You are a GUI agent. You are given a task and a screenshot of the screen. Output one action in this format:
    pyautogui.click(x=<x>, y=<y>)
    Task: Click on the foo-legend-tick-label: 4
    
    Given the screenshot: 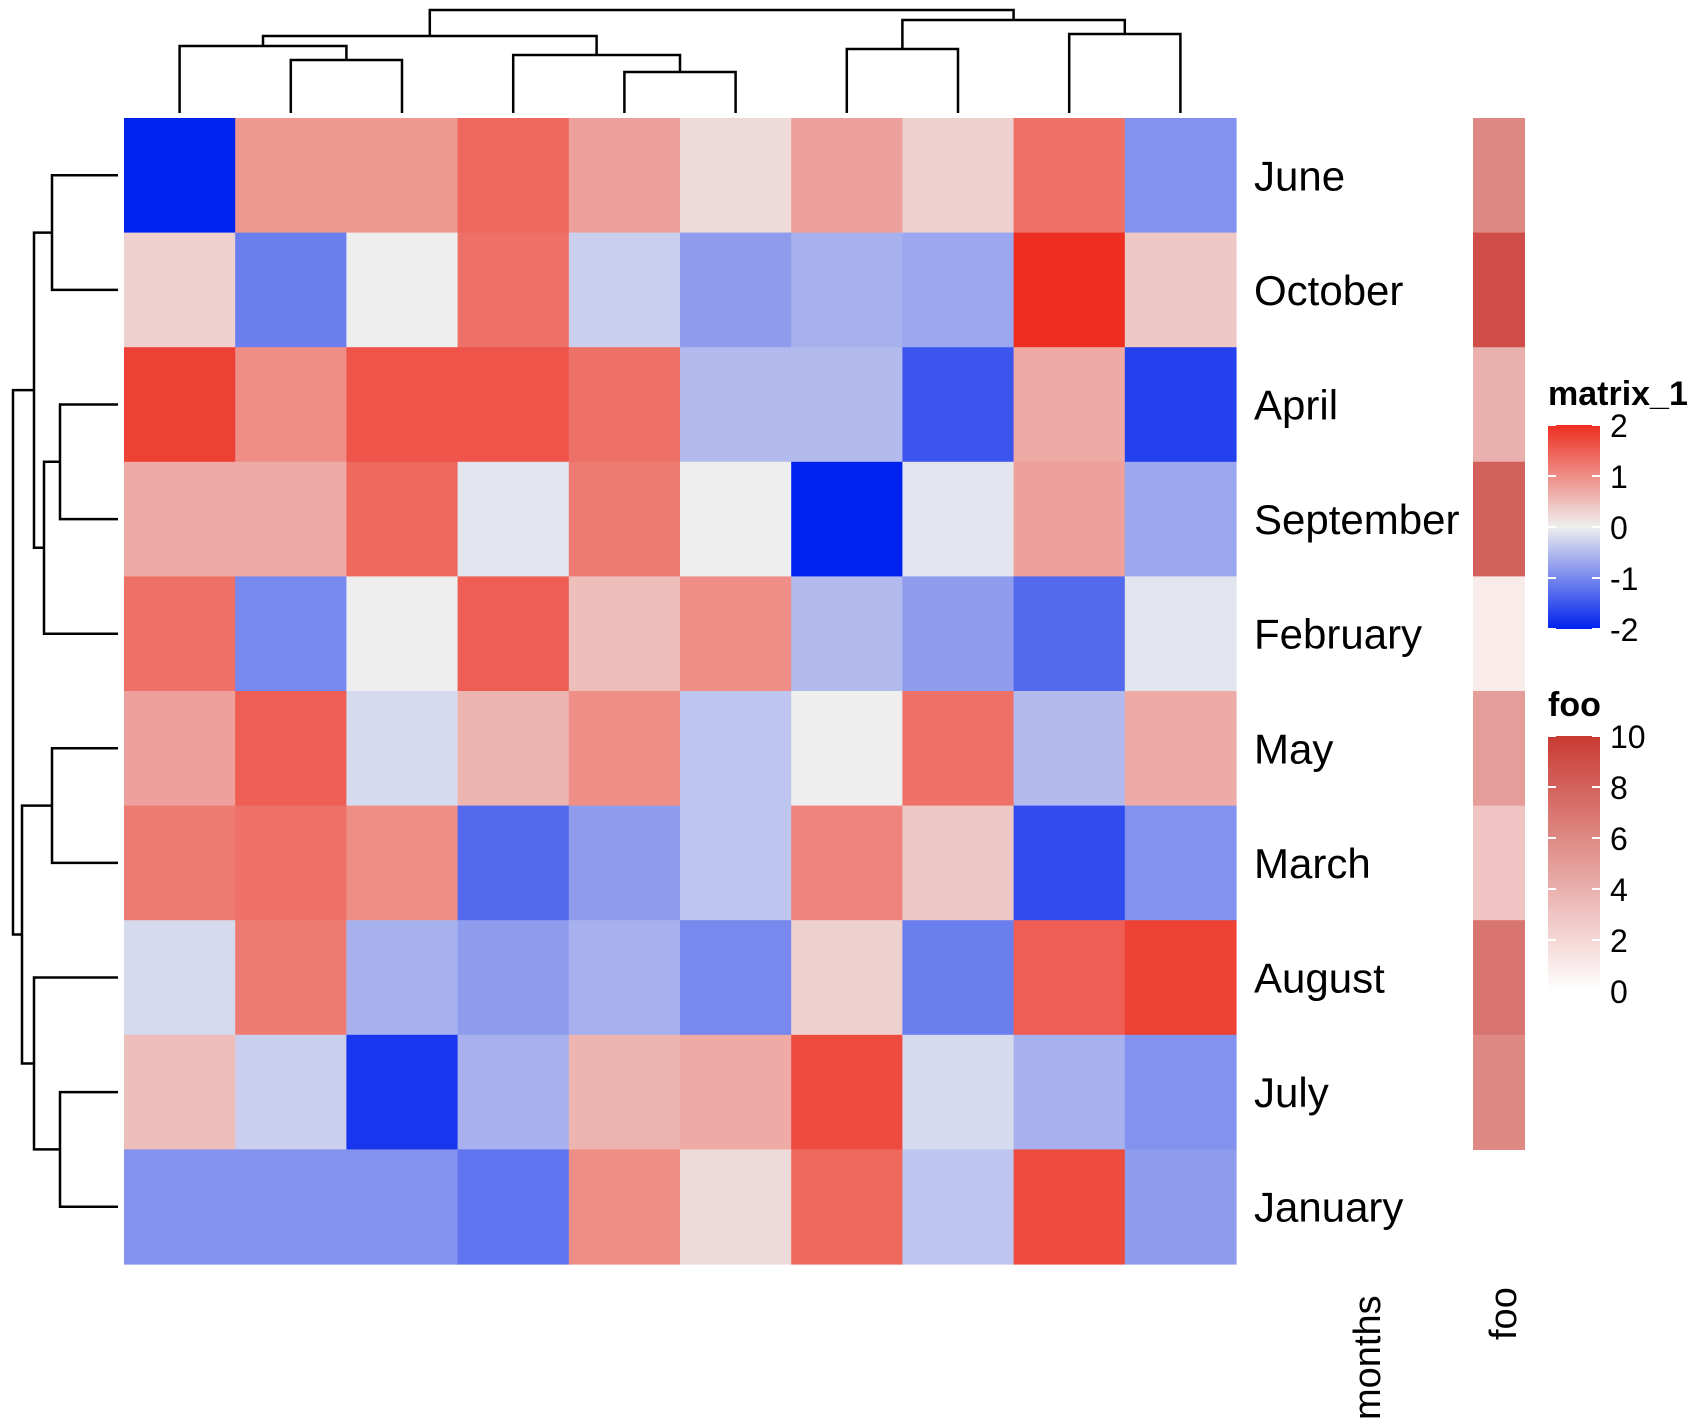 What is the action you would take?
    pyautogui.click(x=1619, y=890)
    